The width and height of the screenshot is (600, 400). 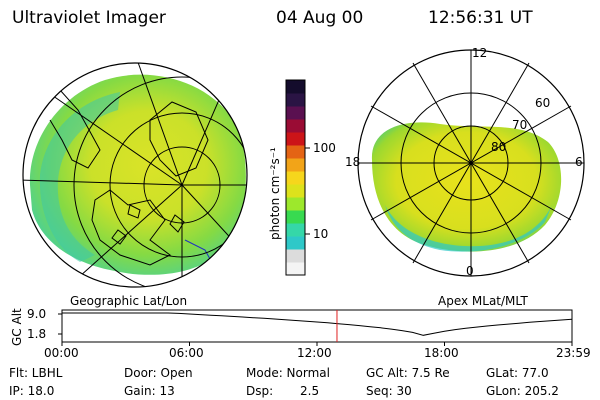 I want to click on info-glat: GLat: 77.0, so click(x=517, y=373).